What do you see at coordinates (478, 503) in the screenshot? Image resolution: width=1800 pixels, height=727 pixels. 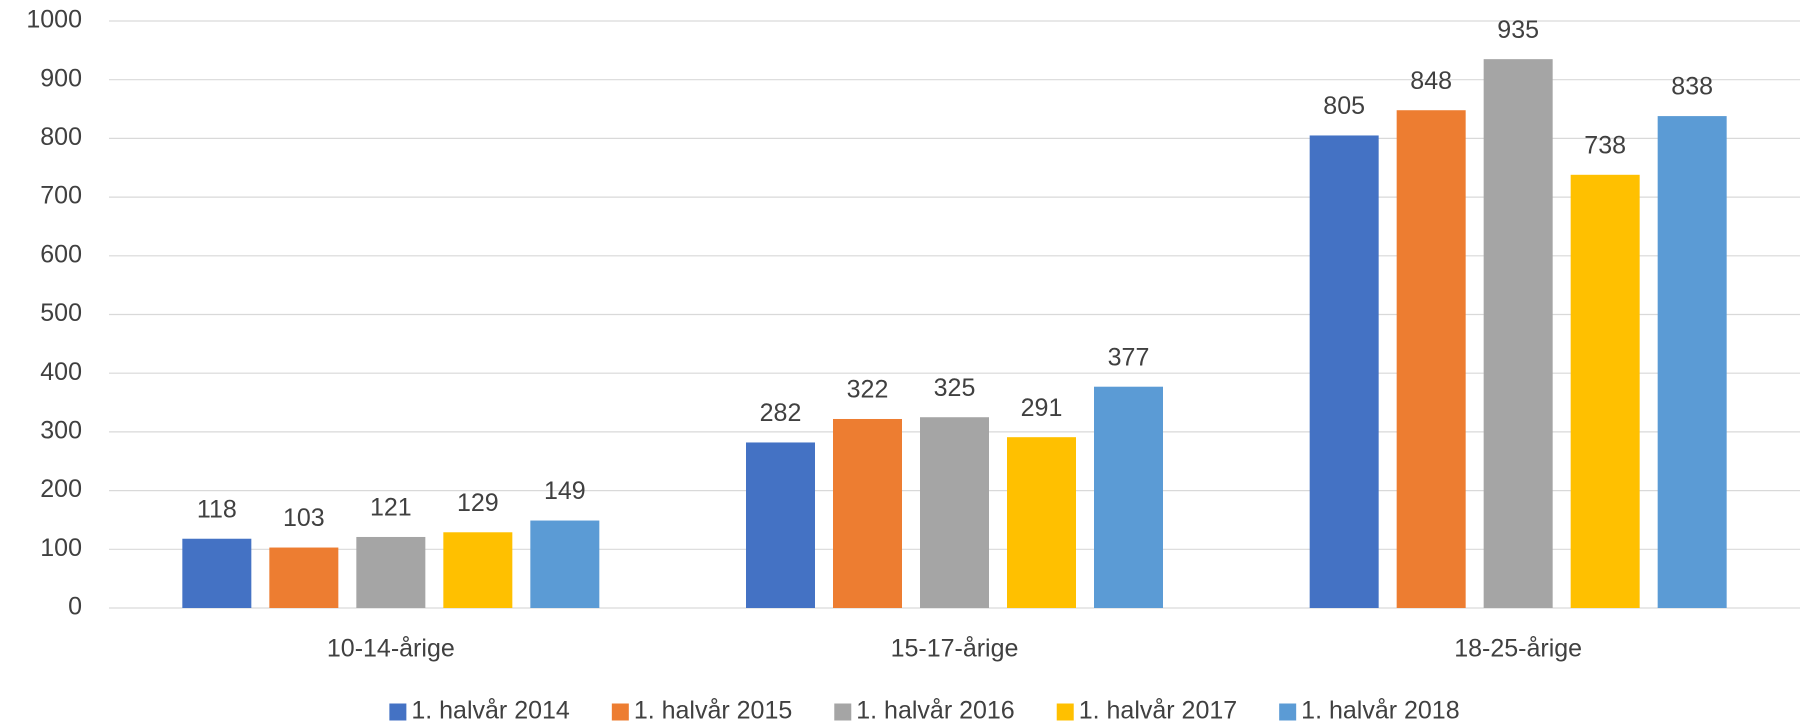 I see `data-label: 129` at bounding box center [478, 503].